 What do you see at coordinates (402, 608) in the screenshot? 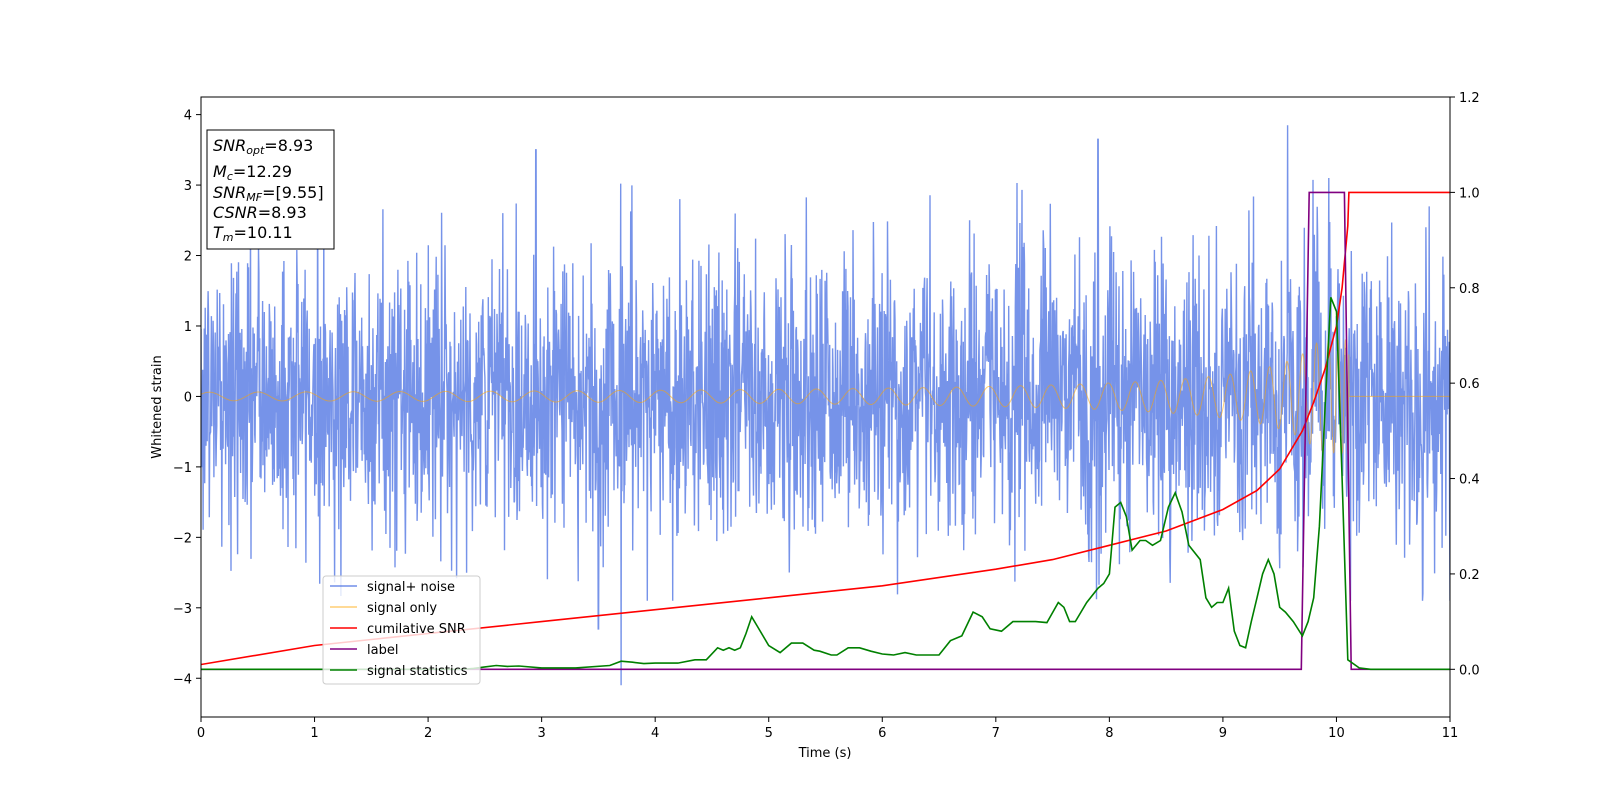
I see `legend-label: signal only` at bounding box center [402, 608].